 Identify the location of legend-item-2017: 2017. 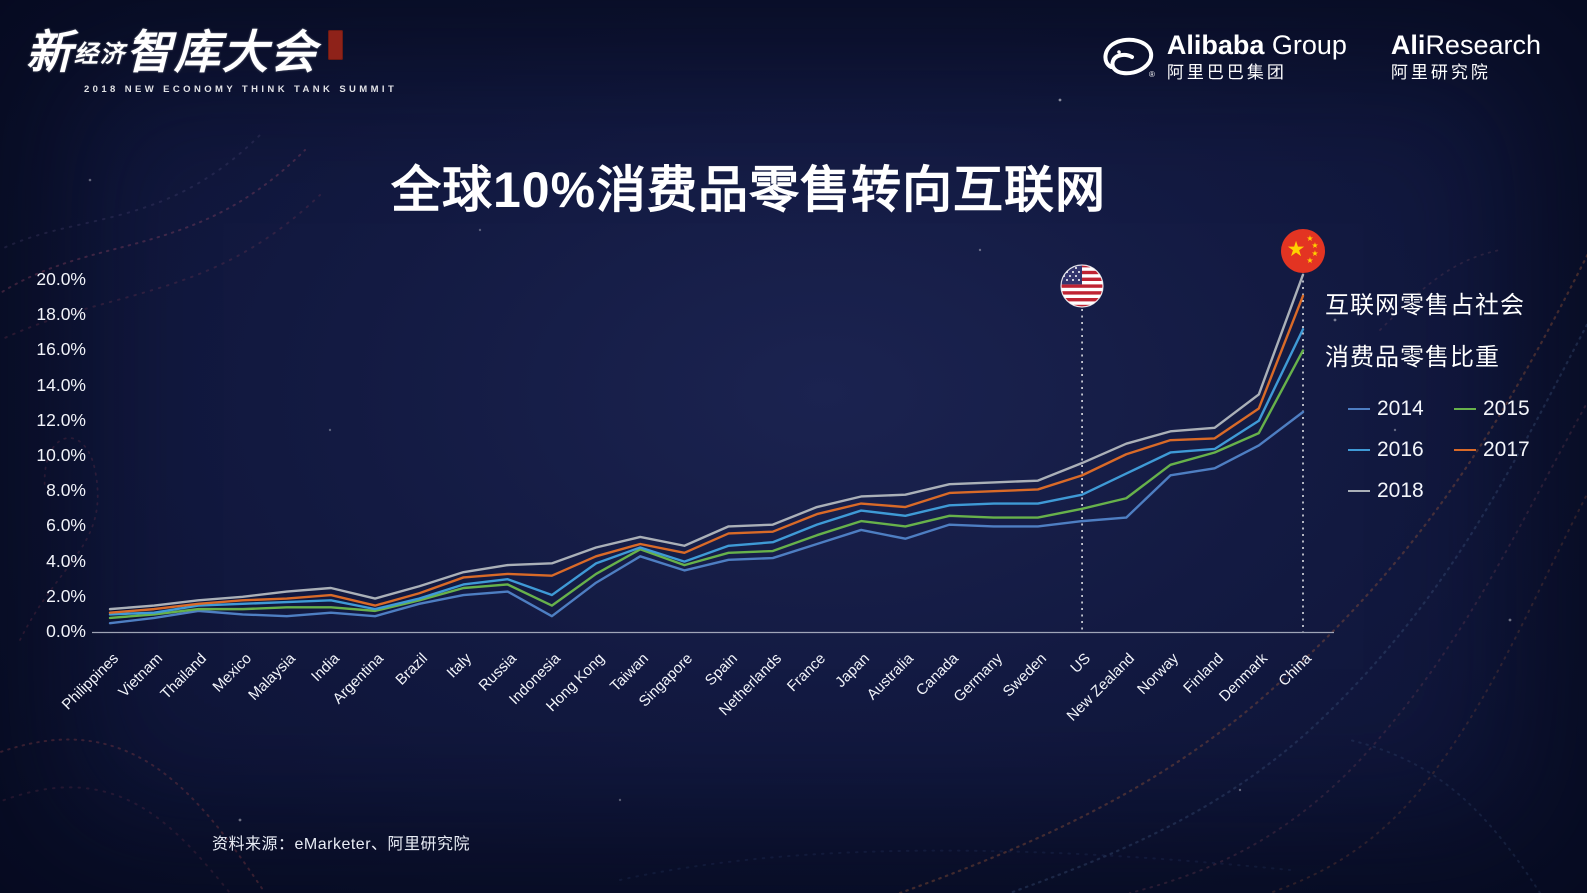
(1507, 449).